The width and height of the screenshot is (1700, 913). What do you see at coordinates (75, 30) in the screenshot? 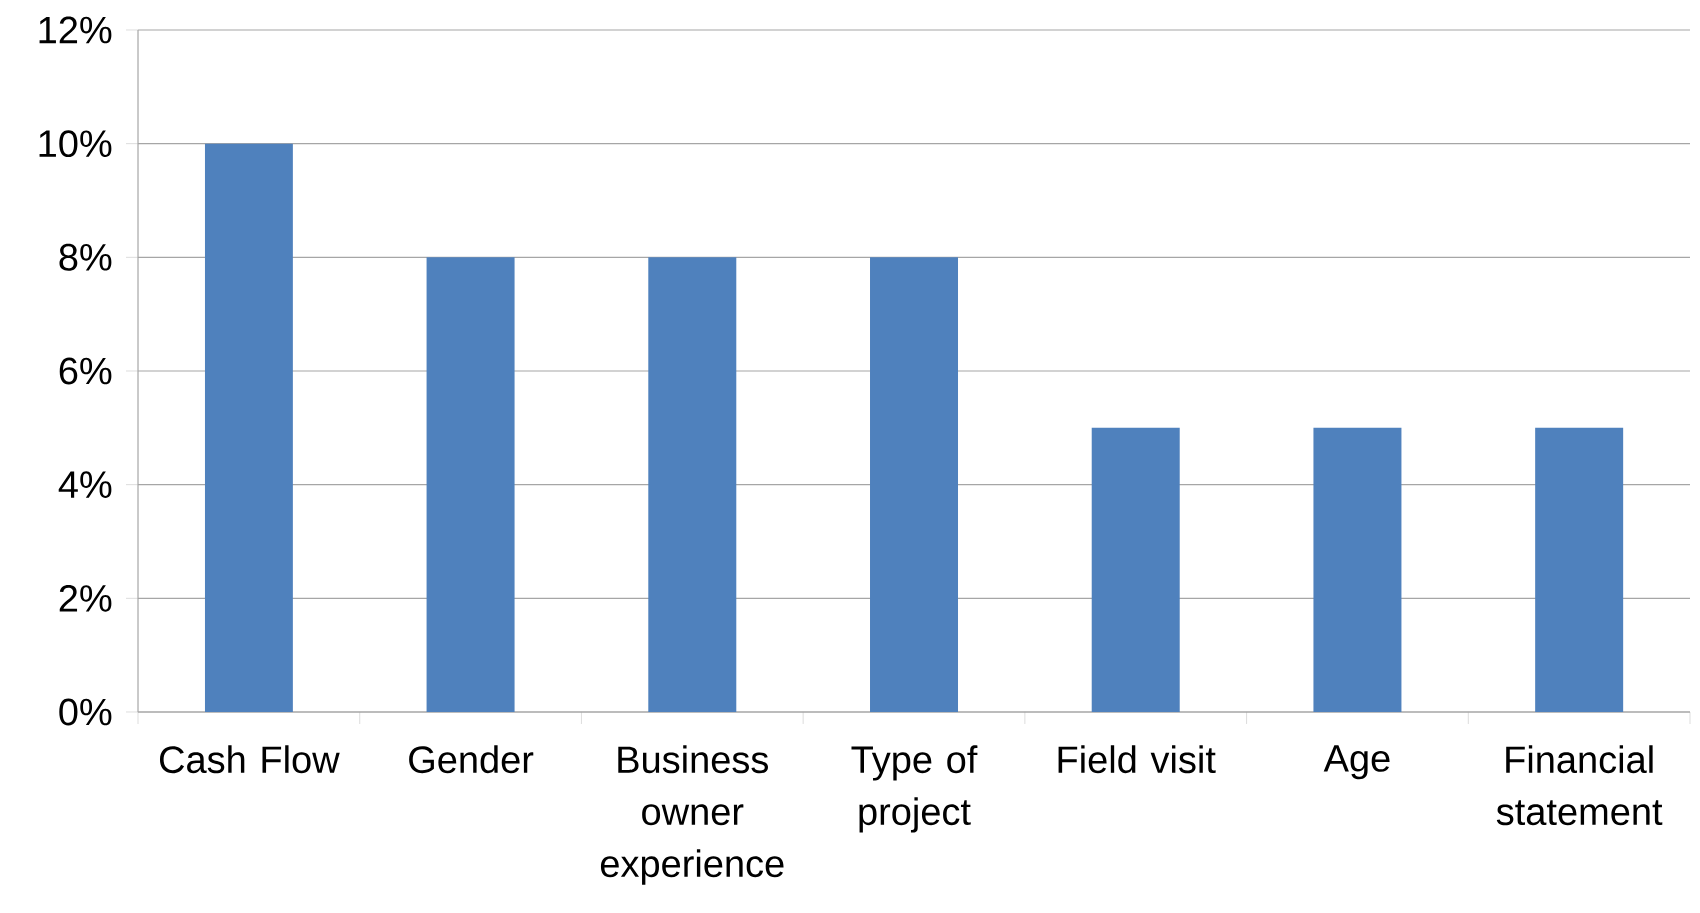
I see `y-tick-label: 12%` at bounding box center [75, 30].